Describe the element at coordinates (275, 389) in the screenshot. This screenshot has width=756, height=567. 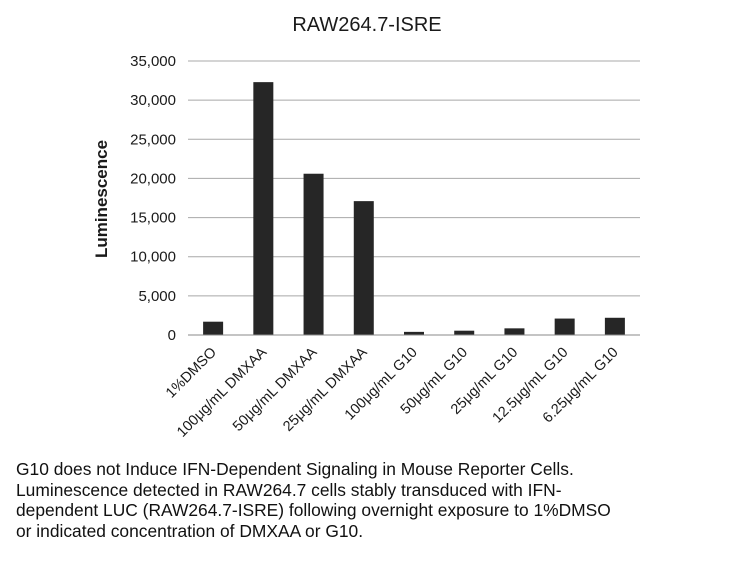
I see `x-tick-label: 50μg/mL DMXAA` at that location.